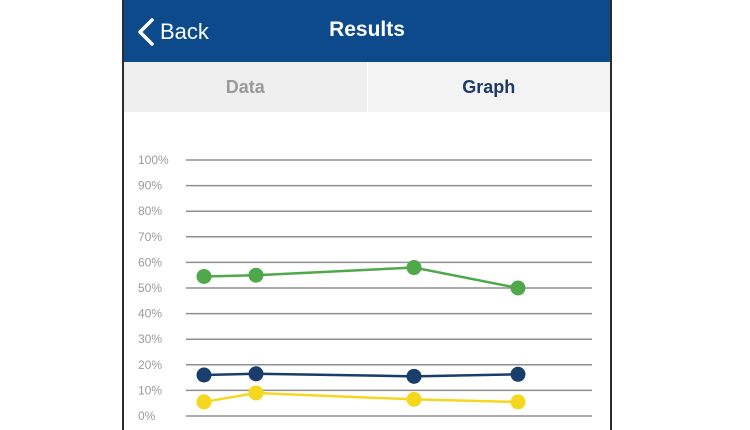  I want to click on back-label: Back, so click(184, 31).